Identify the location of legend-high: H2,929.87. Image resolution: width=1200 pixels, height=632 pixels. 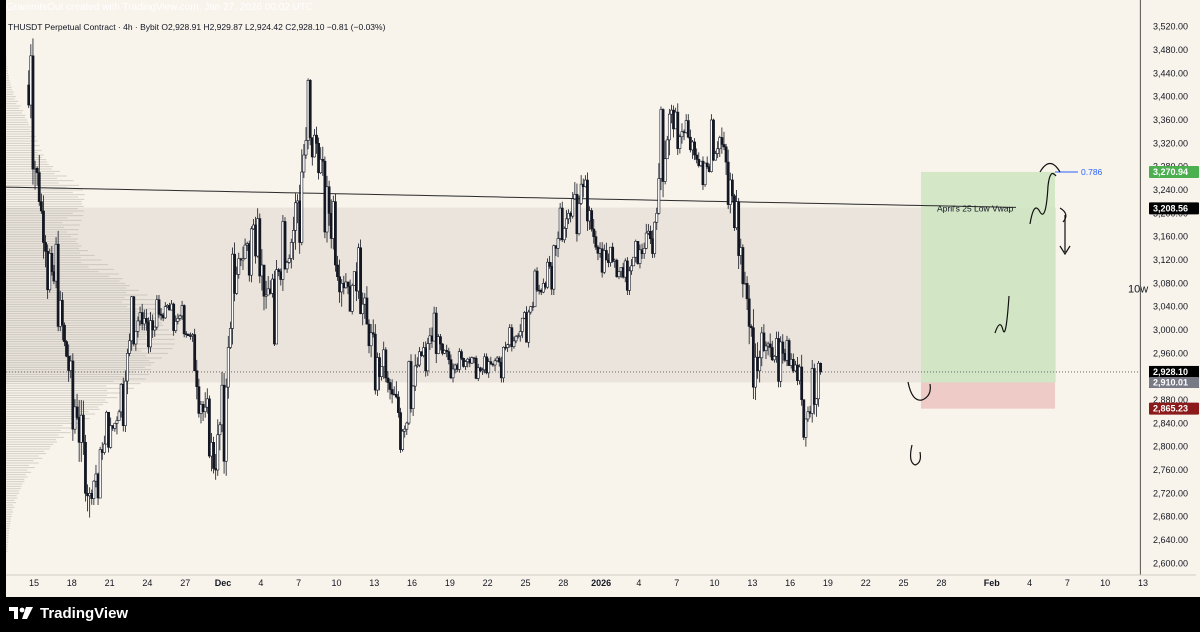
(222, 27).